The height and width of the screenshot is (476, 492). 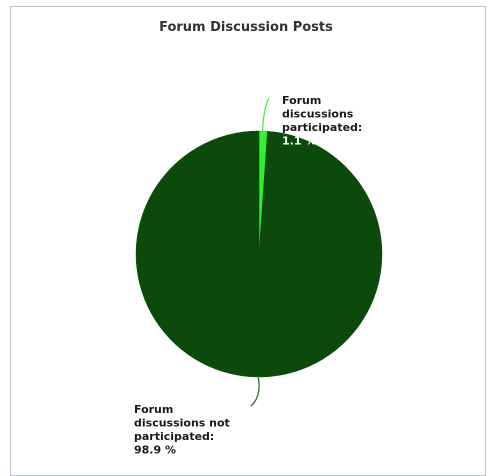 I want to click on slice-label-1: Forum discussions participated: 1.1 %, so click(x=322, y=121).